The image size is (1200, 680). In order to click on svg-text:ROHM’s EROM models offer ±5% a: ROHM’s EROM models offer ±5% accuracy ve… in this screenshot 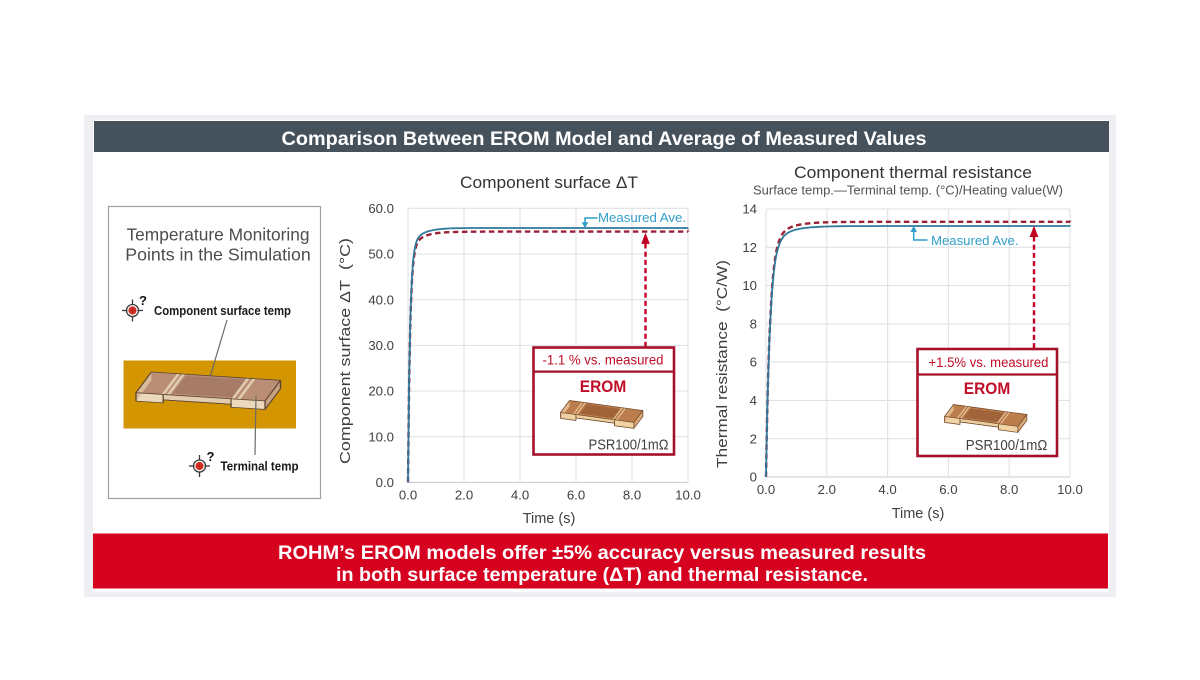, I will do `click(602, 553)`.